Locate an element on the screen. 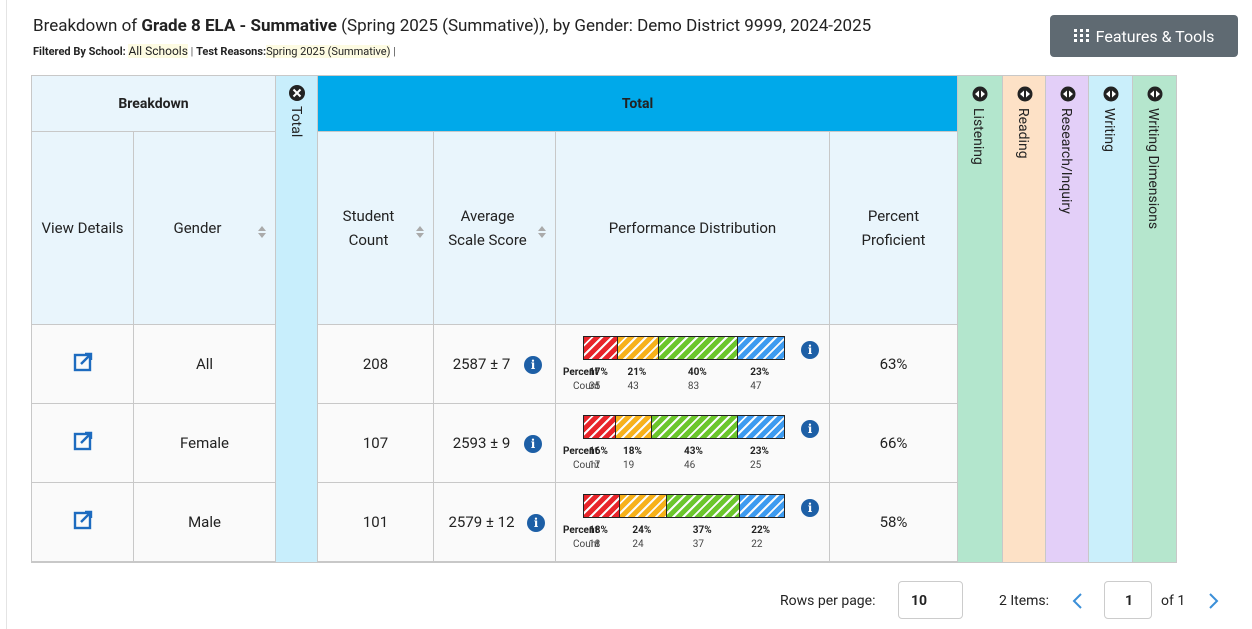 This screenshot has height=629, width=1252. features-button: Features & Tools is located at coordinates (1144, 36).